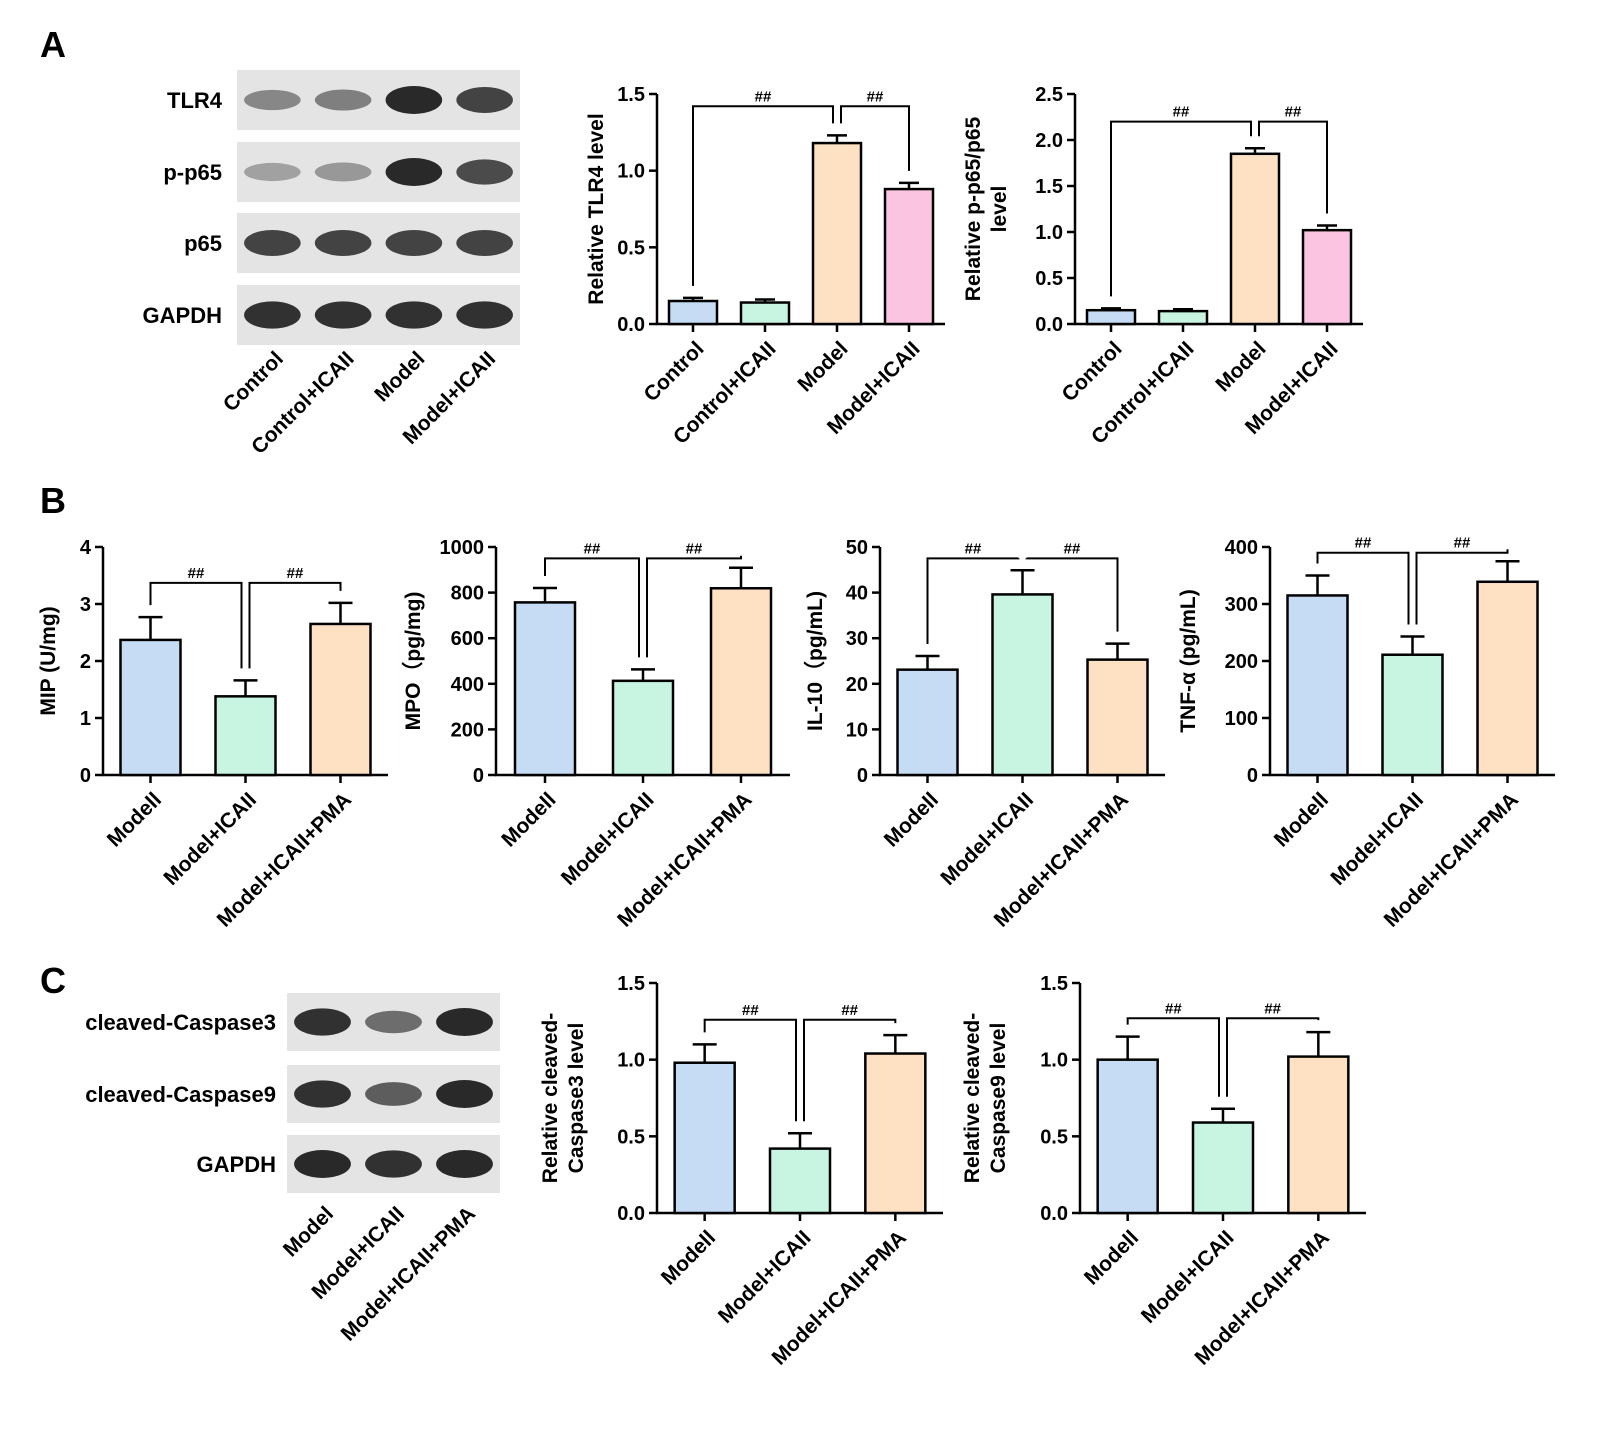 Image resolution: width=1600 pixels, height=1443 pixels. What do you see at coordinates (631, 248) in the screenshot?
I see `y-tick-label: 0.5` at bounding box center [631, 248].